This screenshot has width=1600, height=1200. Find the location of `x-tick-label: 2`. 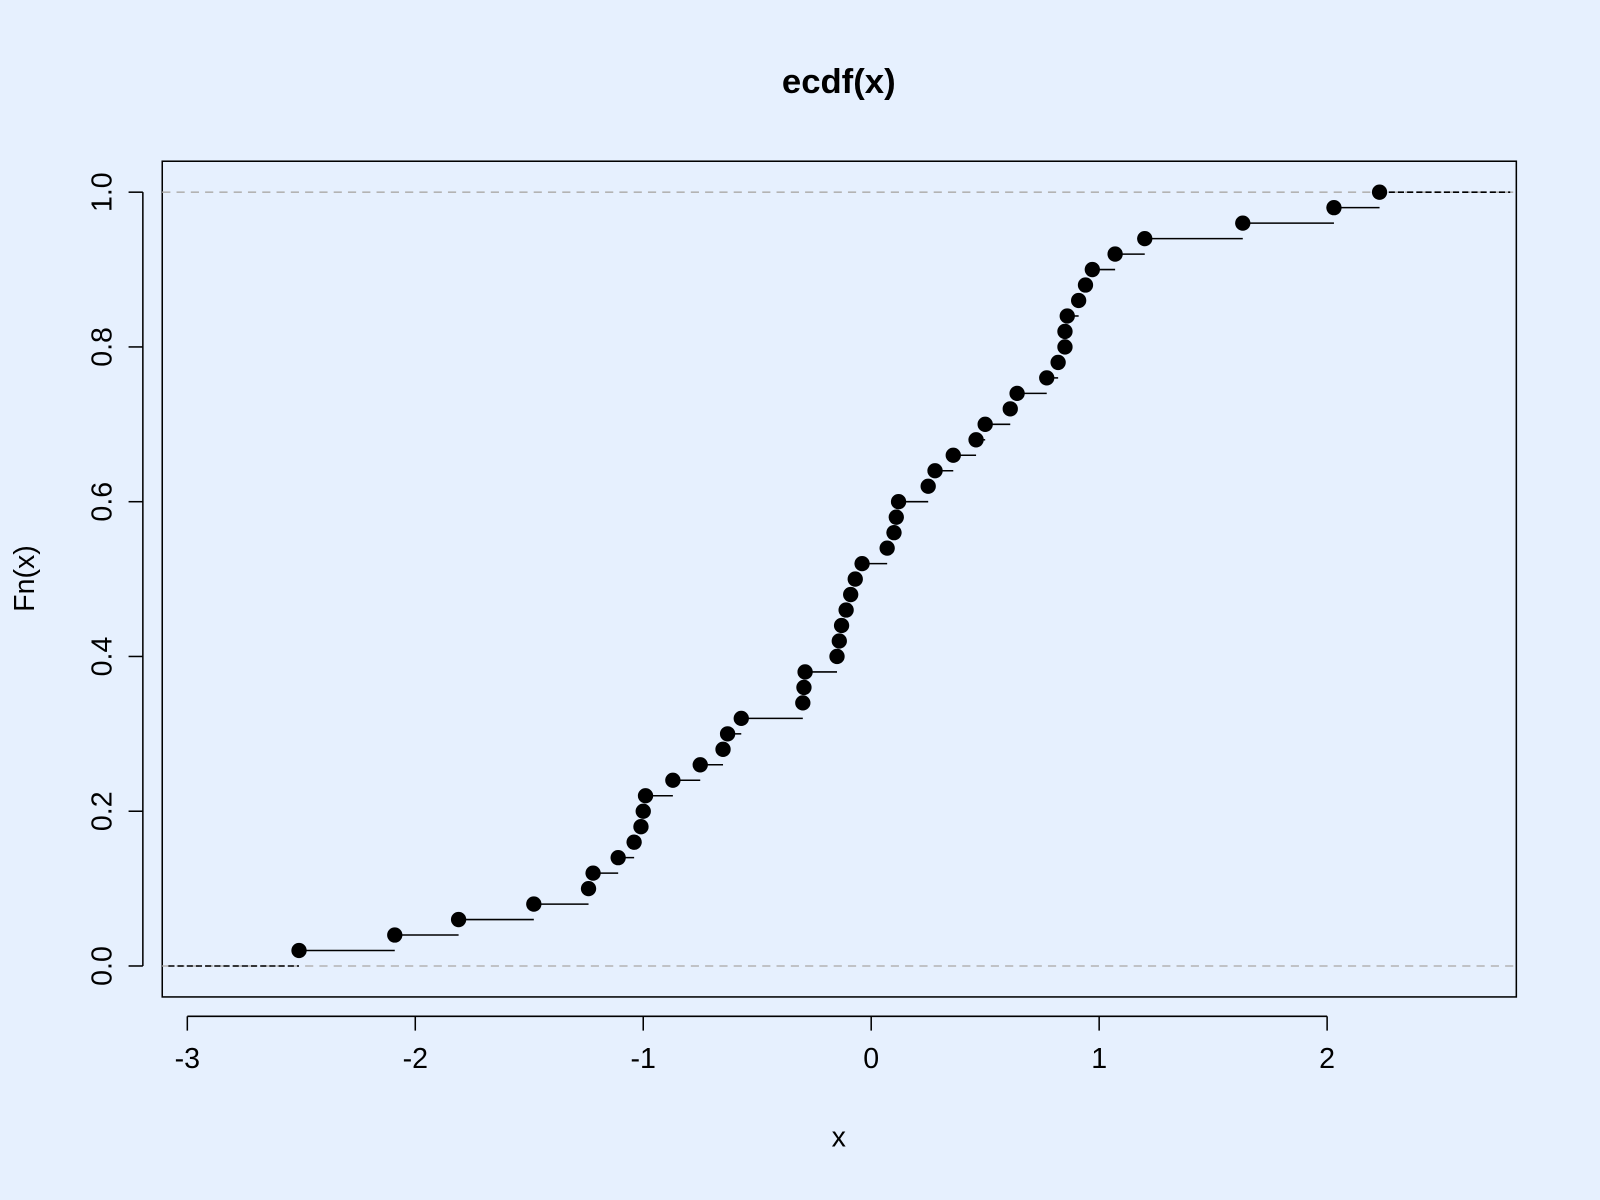

x-tick-label: 2 is located at coordinates (1327, 1059).